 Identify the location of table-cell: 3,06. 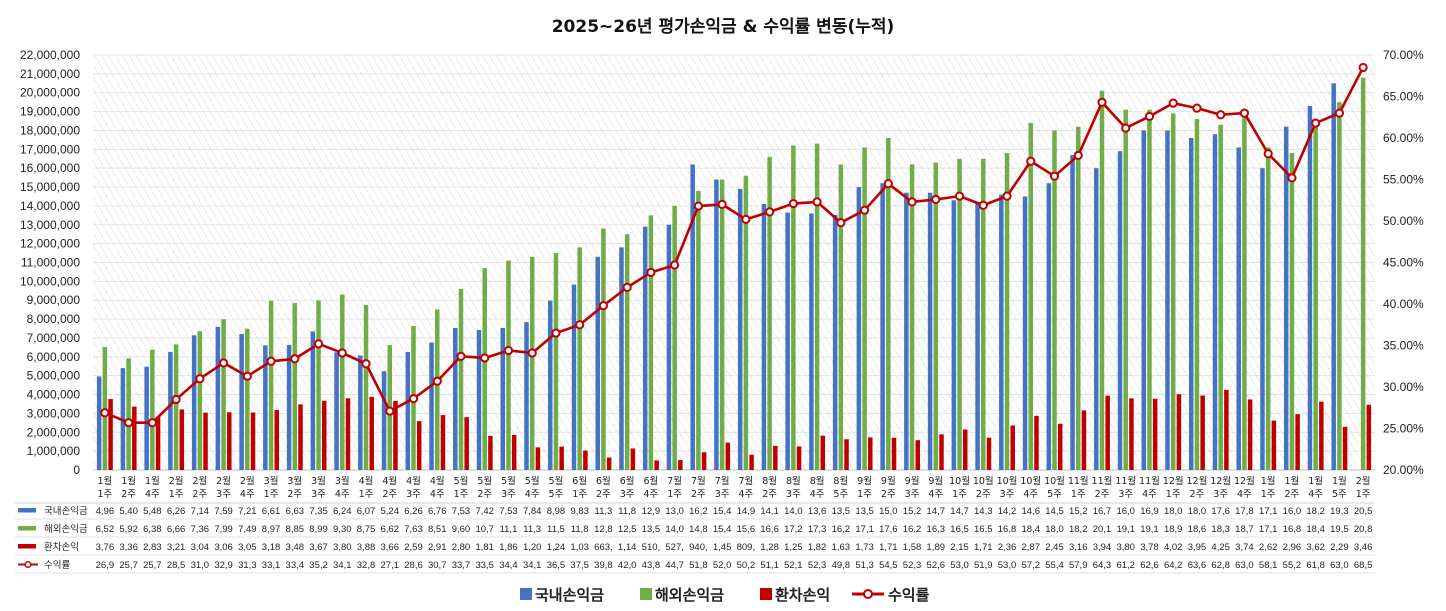
(223, 547).